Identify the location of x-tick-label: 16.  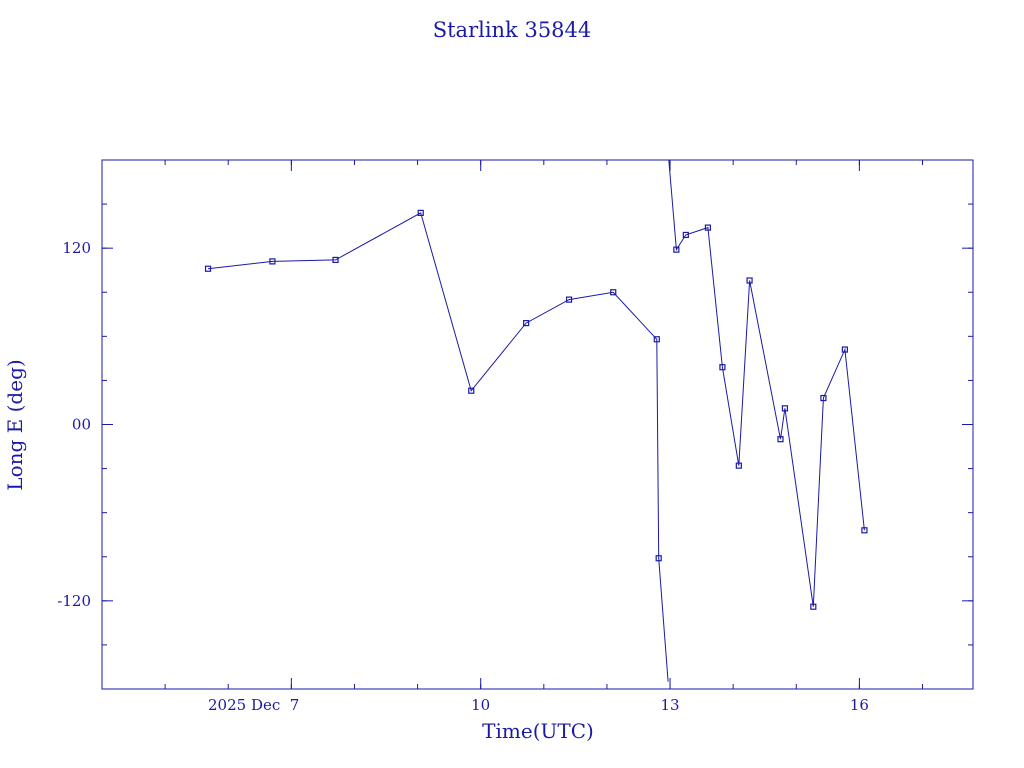
(859, 705).